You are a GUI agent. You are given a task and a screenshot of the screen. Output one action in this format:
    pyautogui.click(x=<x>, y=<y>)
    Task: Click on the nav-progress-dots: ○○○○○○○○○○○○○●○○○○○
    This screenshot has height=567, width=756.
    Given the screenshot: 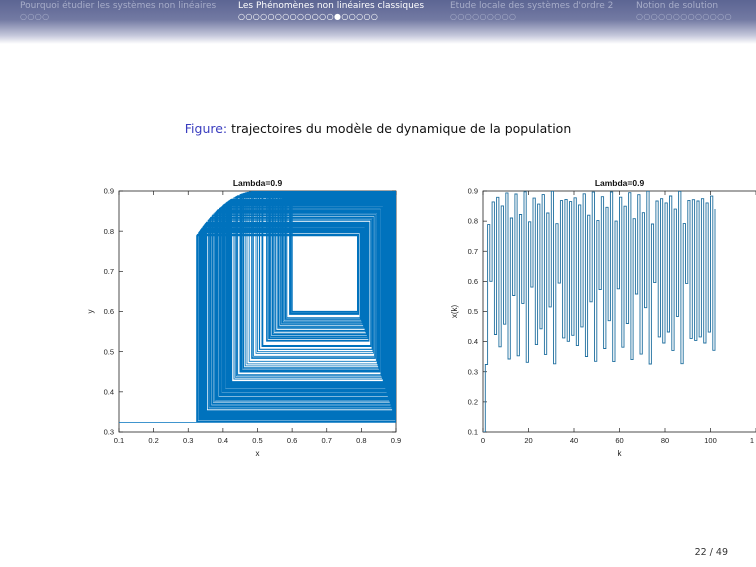 What is the action you would take?
    pyautogui.click(x=308, y=16)
    